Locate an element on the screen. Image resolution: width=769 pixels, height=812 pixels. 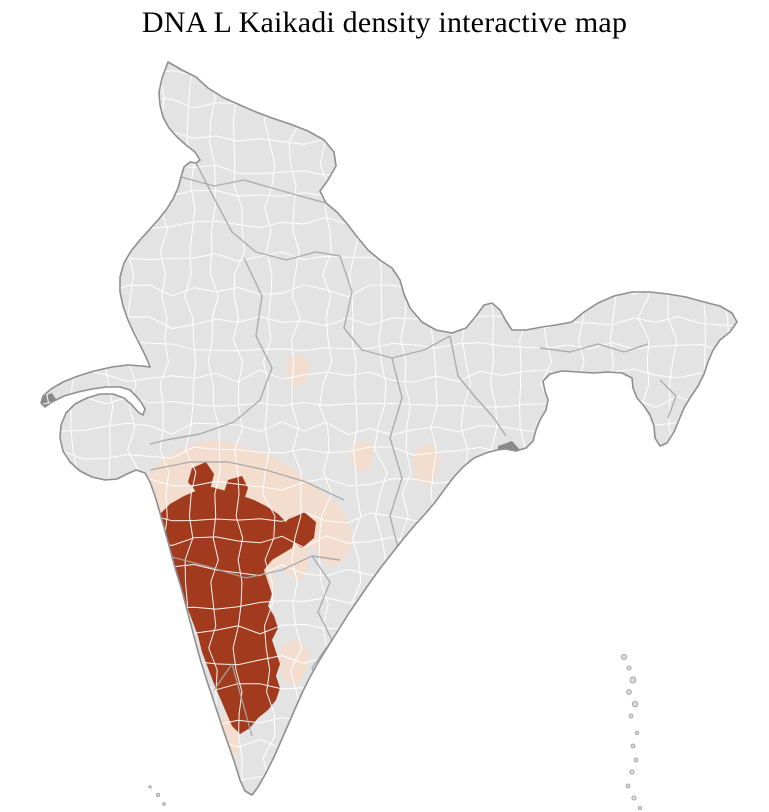
map-title: DNA L Kaikadi density interactive map is located at coordinates (384, 22).